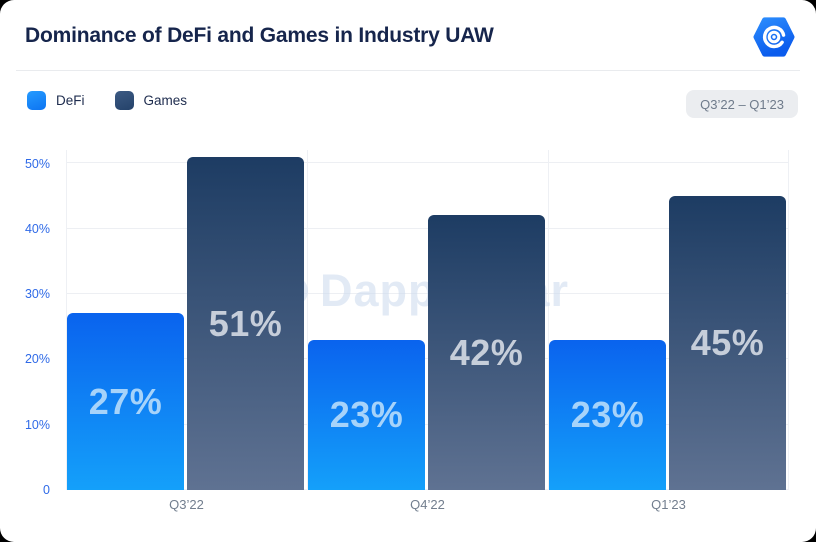 The height and width of the screenshot is (542, 816). Describe the element at coordinates (70, 100) in the screenshot. I see `legend-label-defi: DeFi` at that location.